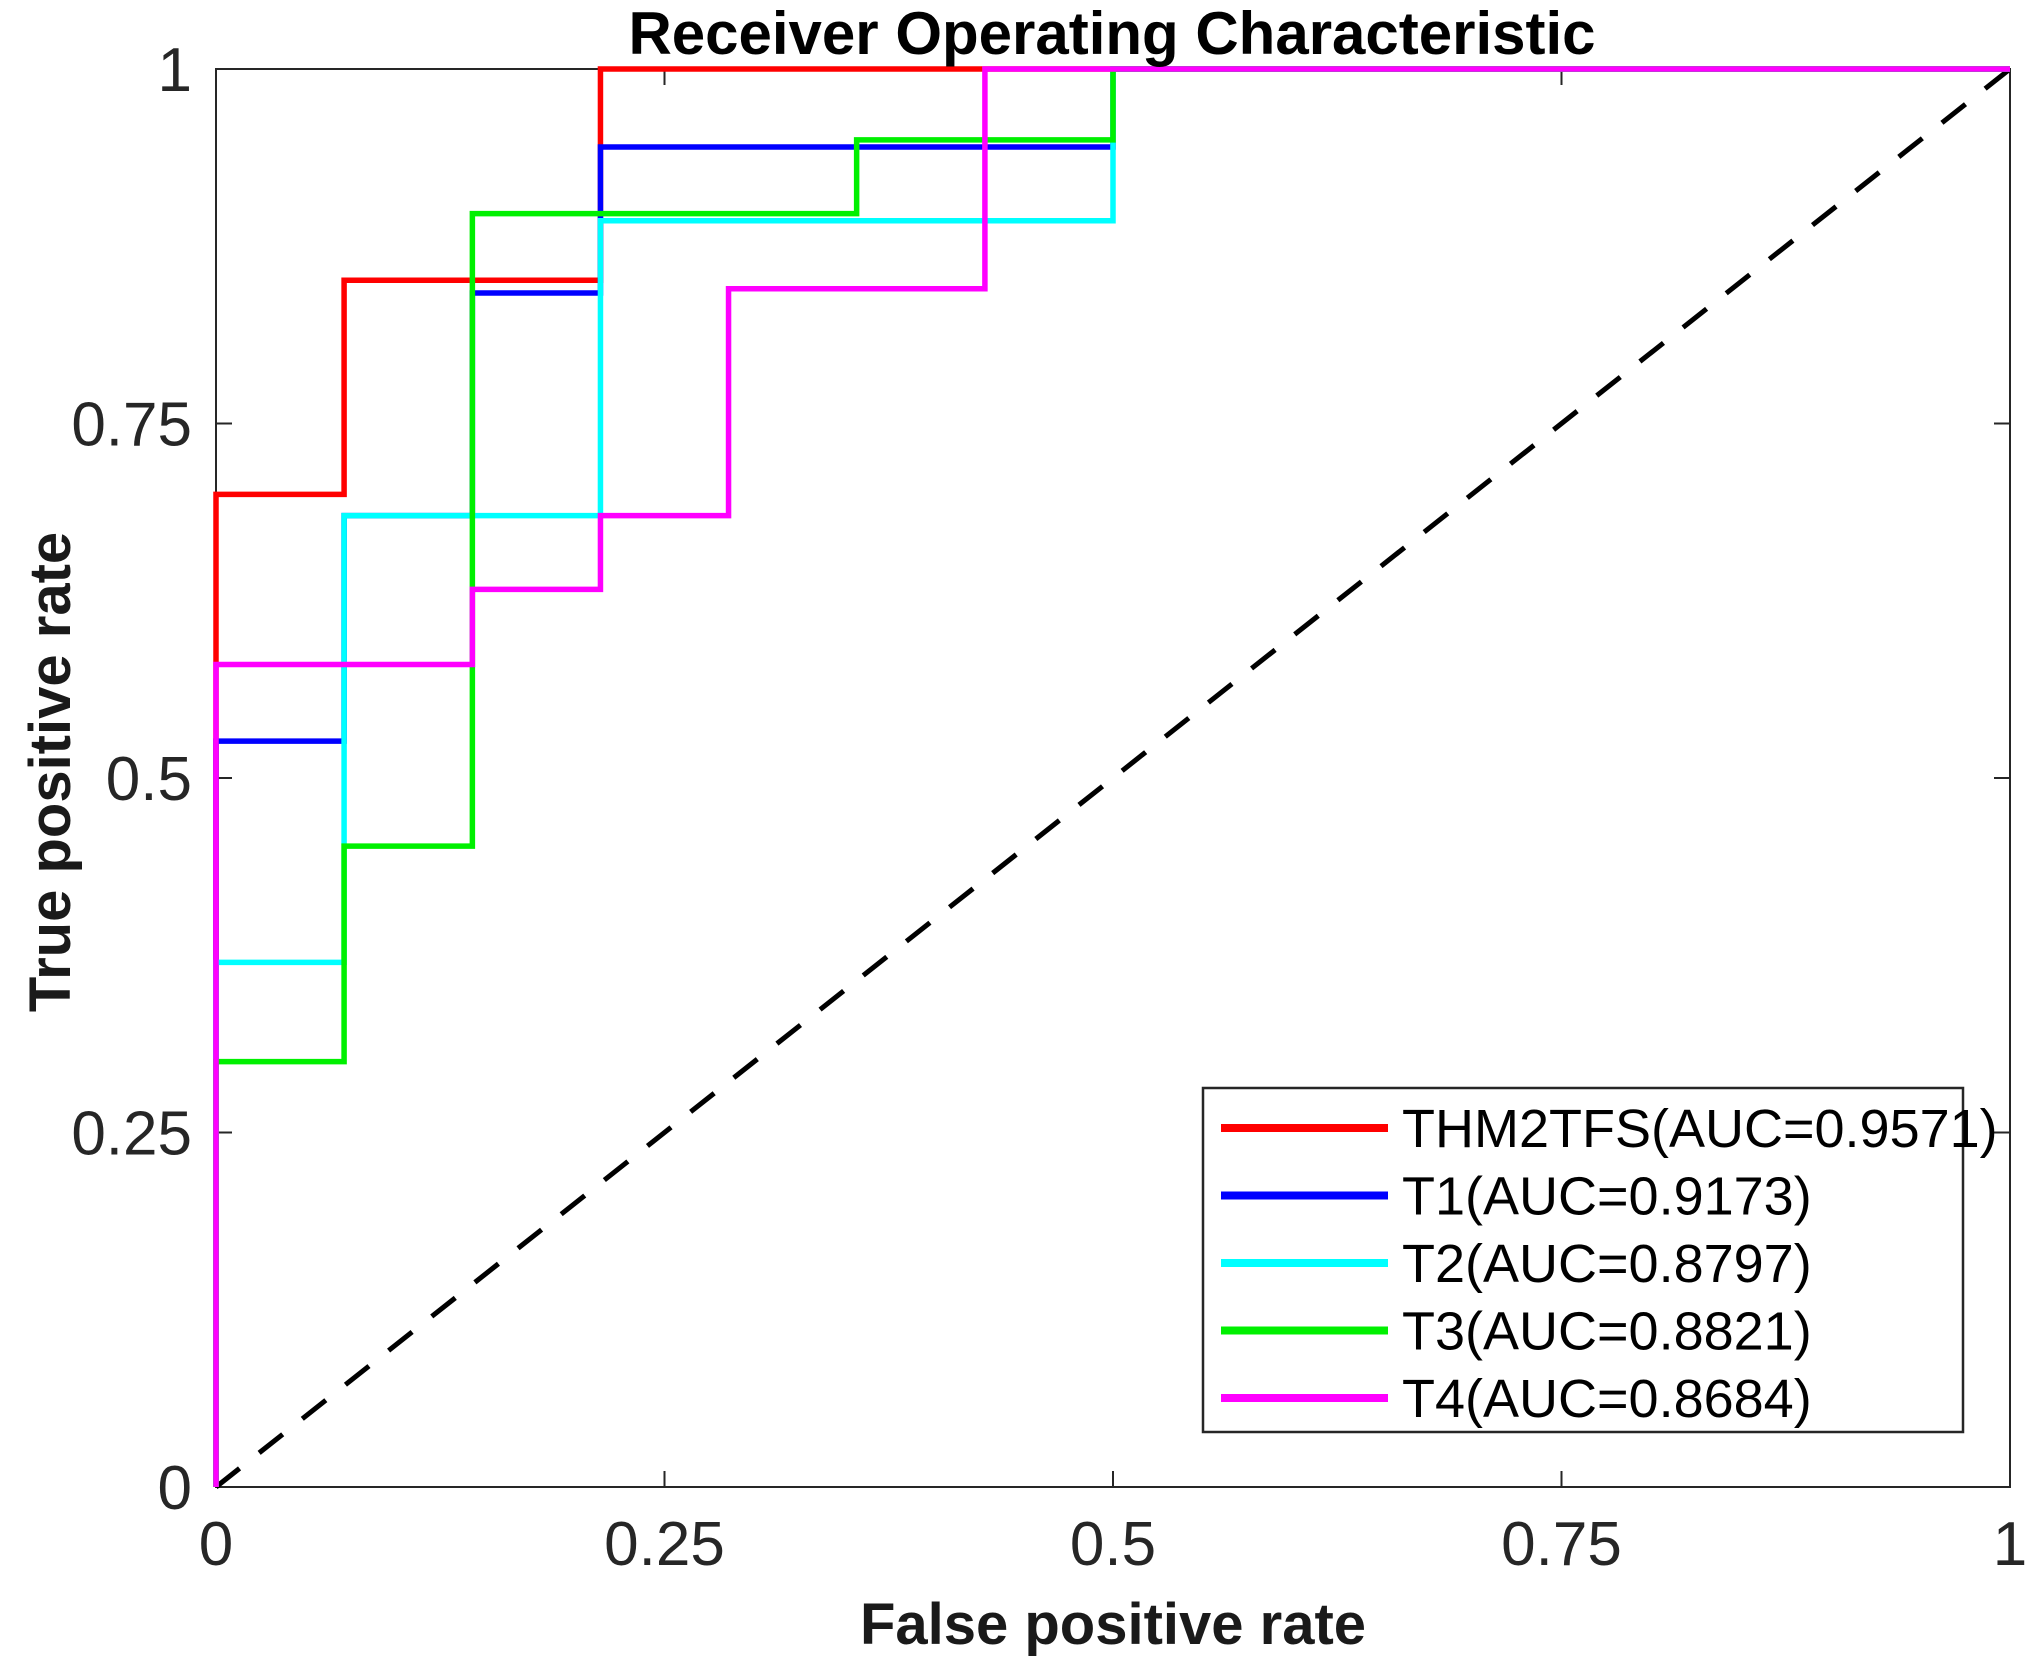 The width and height of the screenshot is (2029, 1668). Describe the element at coordinates (1607, 1264) in the screenshot. I see `legend-label-T2: T2(AUC=0.8797)` at that location.